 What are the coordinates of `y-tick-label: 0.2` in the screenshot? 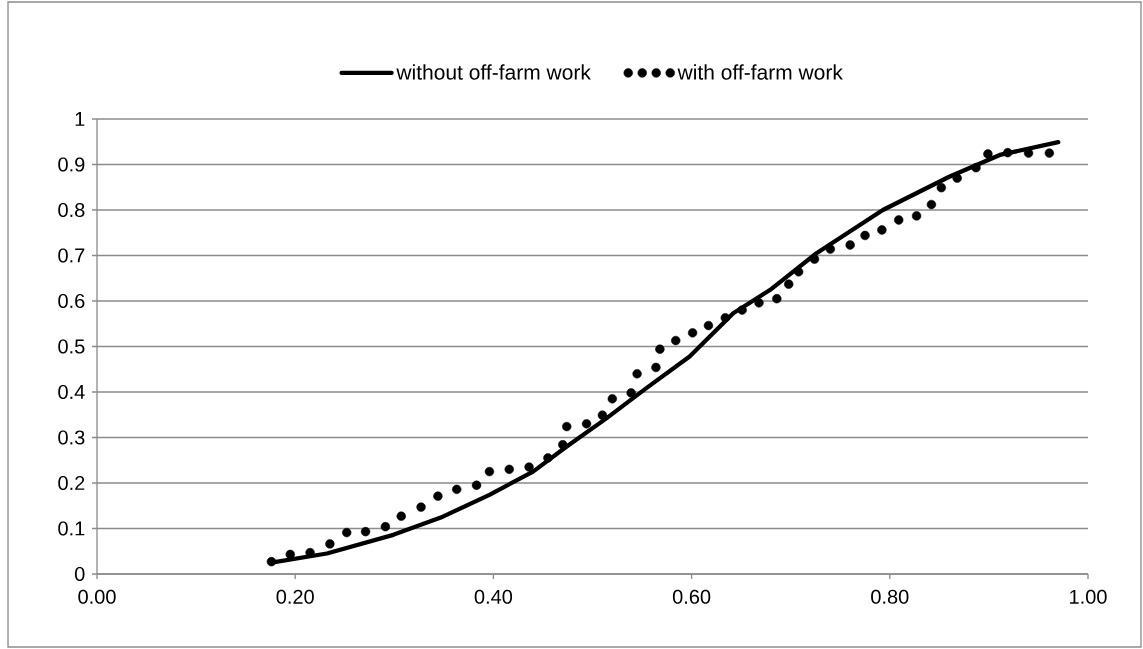 It's located at (71, 483).